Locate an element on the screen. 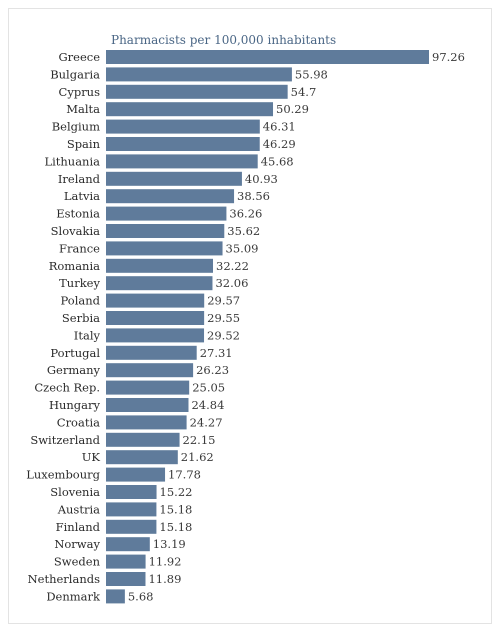  value-label: 45.68 is located at coordinates (277, 161).